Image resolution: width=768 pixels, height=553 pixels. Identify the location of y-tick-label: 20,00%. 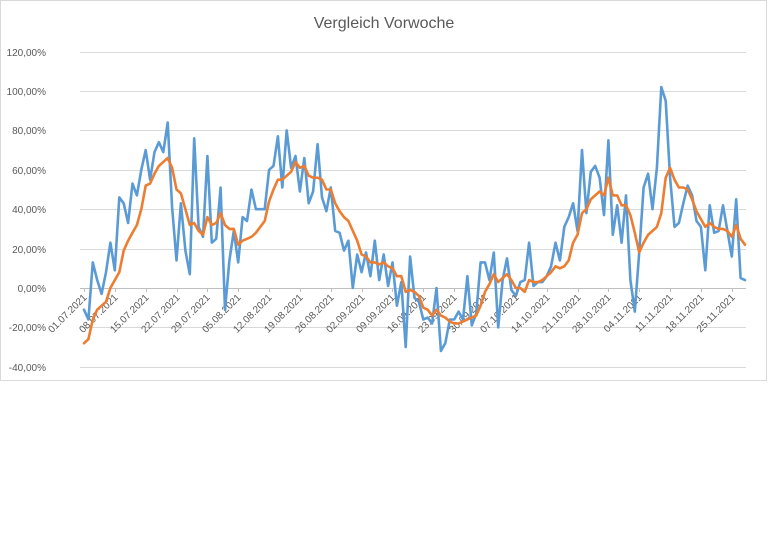
(29, 250).